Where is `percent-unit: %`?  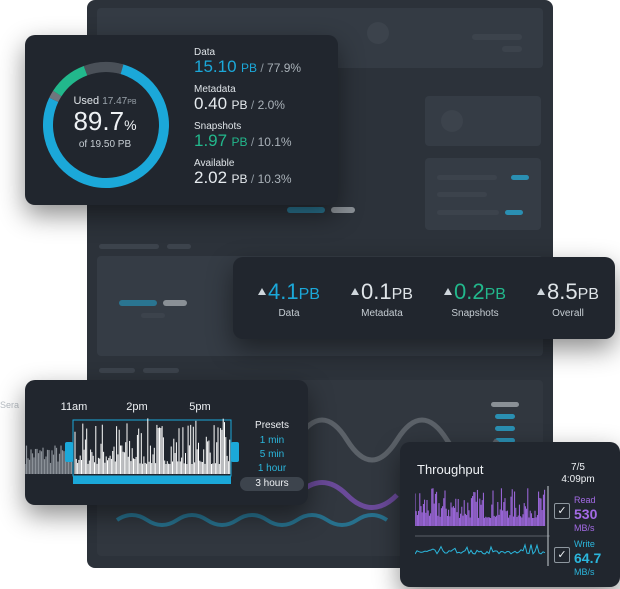 percent-unit: % is located at coordinates (130, 125).